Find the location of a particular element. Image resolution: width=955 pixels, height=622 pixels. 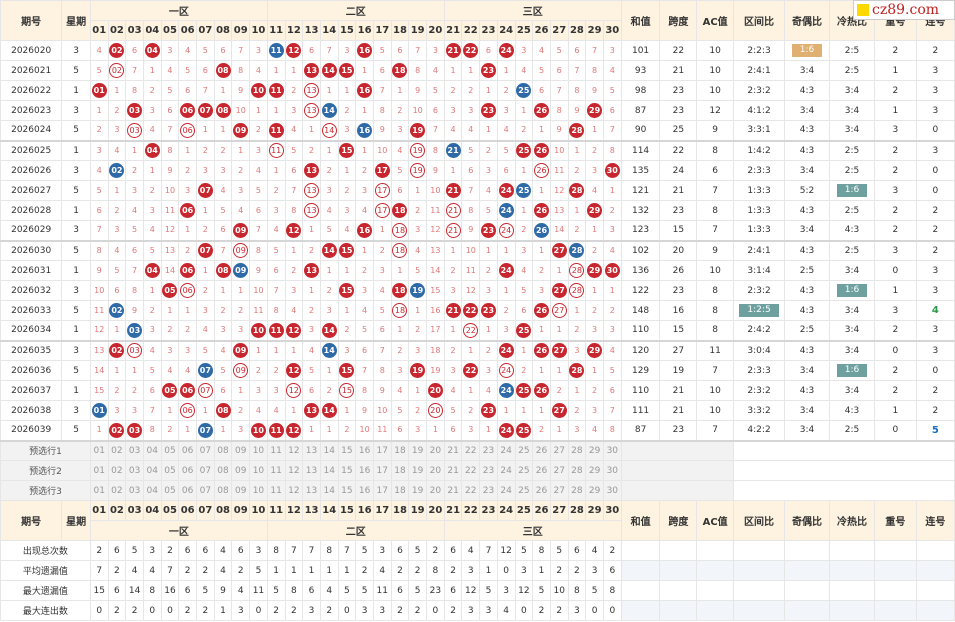

stat-value: 2 is located at coordinates (541, 610).